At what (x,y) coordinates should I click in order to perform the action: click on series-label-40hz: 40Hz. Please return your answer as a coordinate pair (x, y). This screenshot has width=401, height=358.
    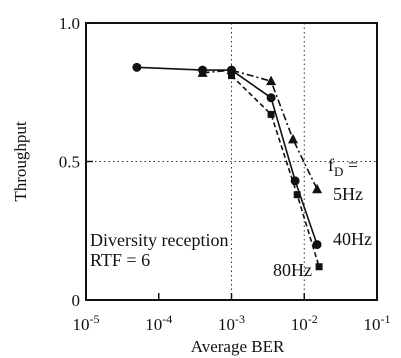
    Looking at the image, I should click on (352, 239).